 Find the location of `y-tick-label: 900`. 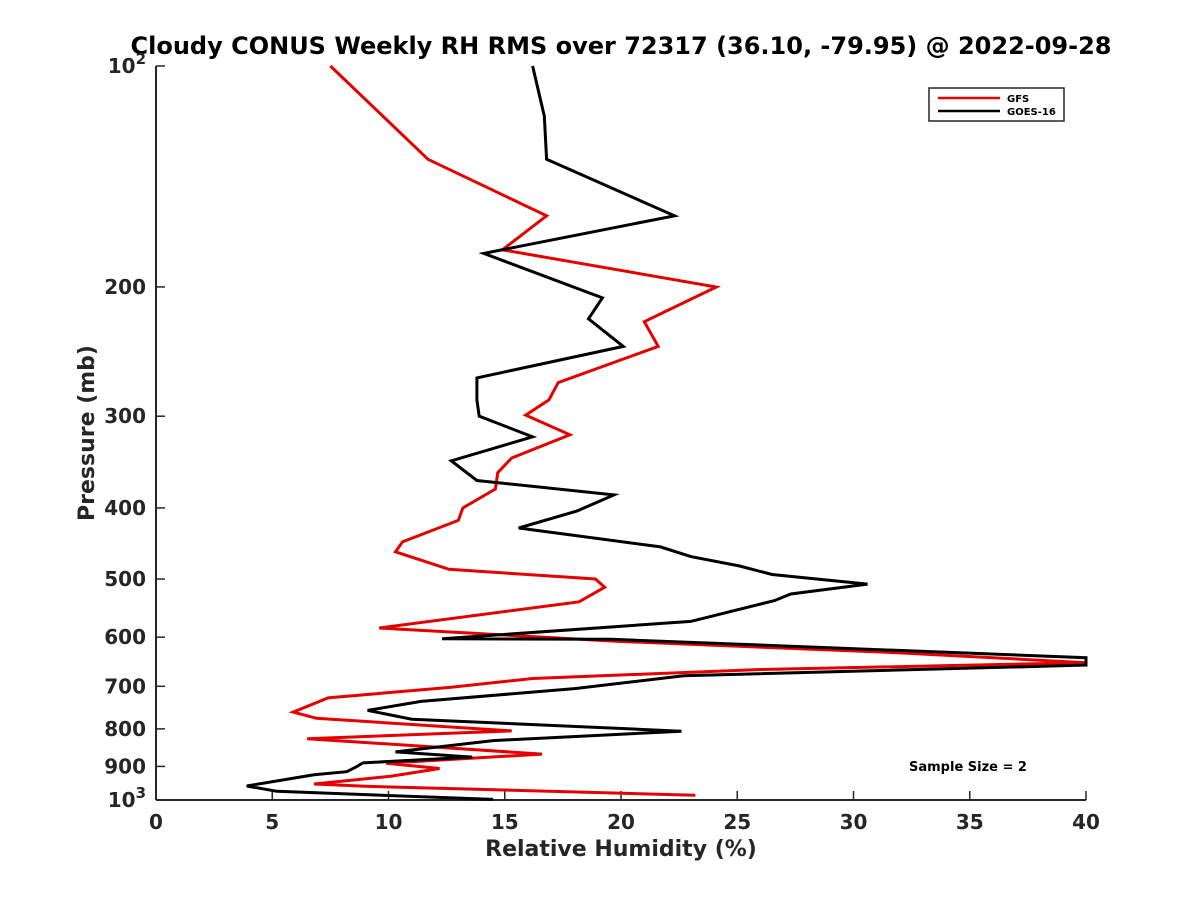

y-tick-label: 900 is located at coordinates (125, 766).